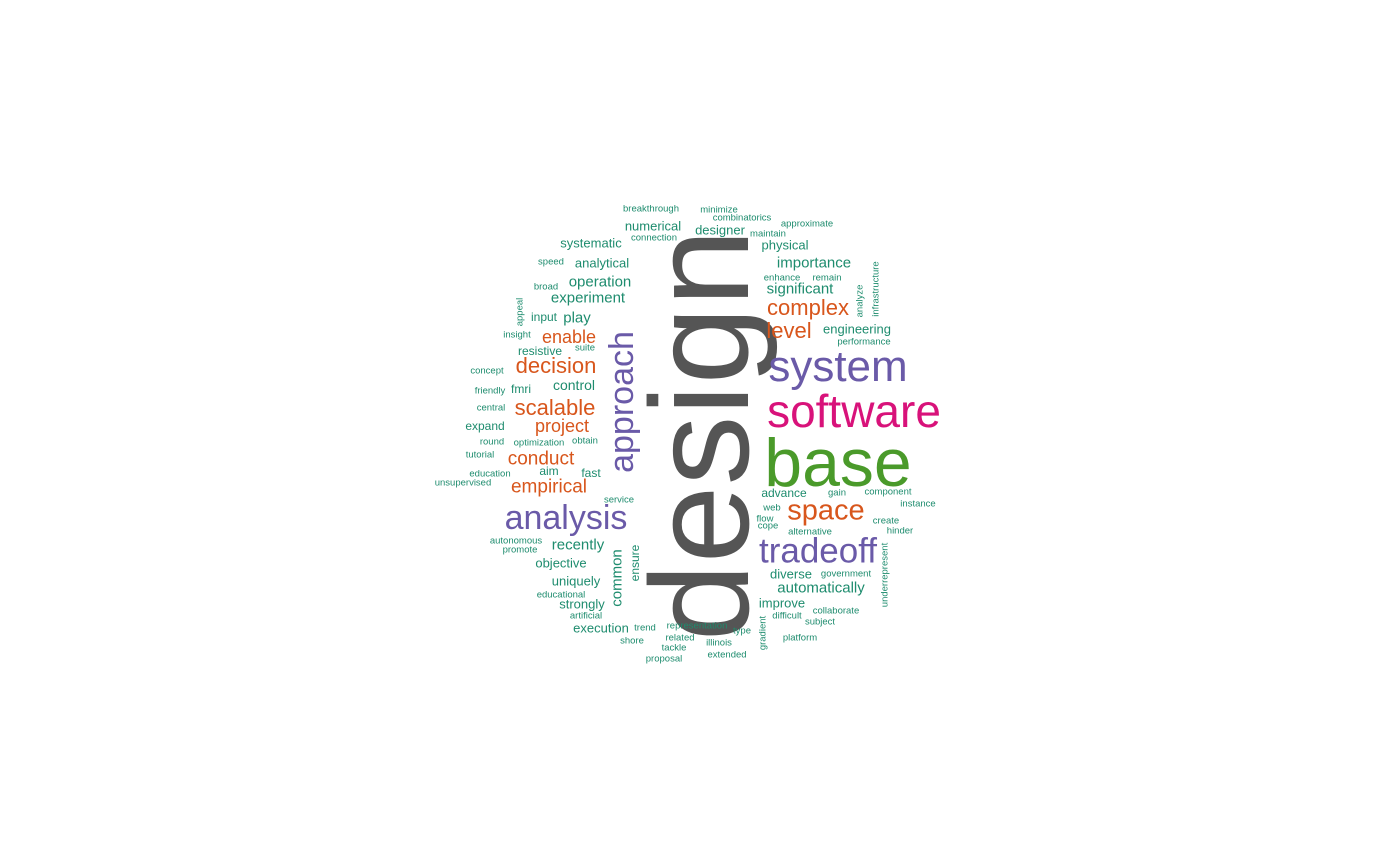  Describe the element at coordinates (521, 389) in the screenshot. I see `word-fmri: fmri` at that location.